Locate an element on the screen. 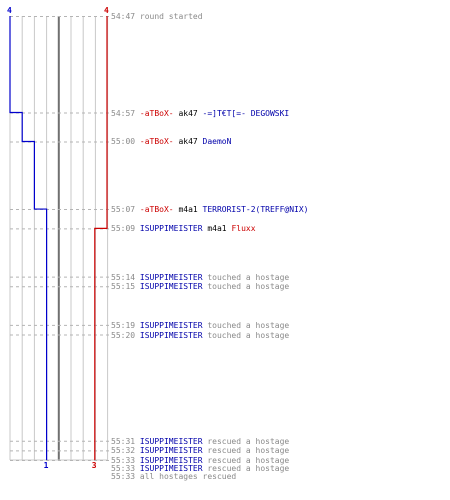  event-row: 55:32 ISUPPIMEISTER rescued a hostage is located at coordinates (200, 450).